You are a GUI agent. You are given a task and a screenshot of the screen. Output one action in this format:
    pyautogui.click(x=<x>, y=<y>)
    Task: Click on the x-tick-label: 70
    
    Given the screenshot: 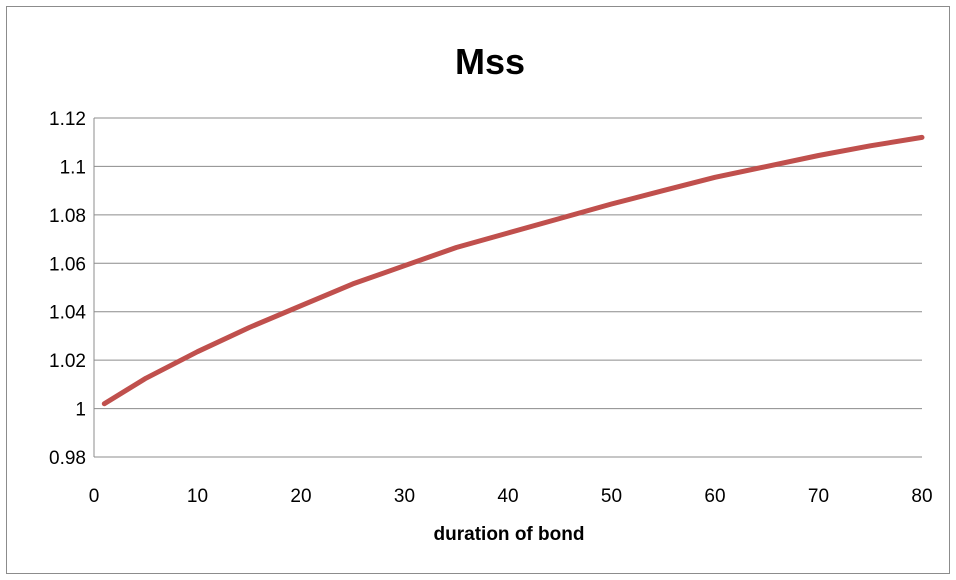 What is the action you would take?
    pyautogui.click(x=818, y=496)
    